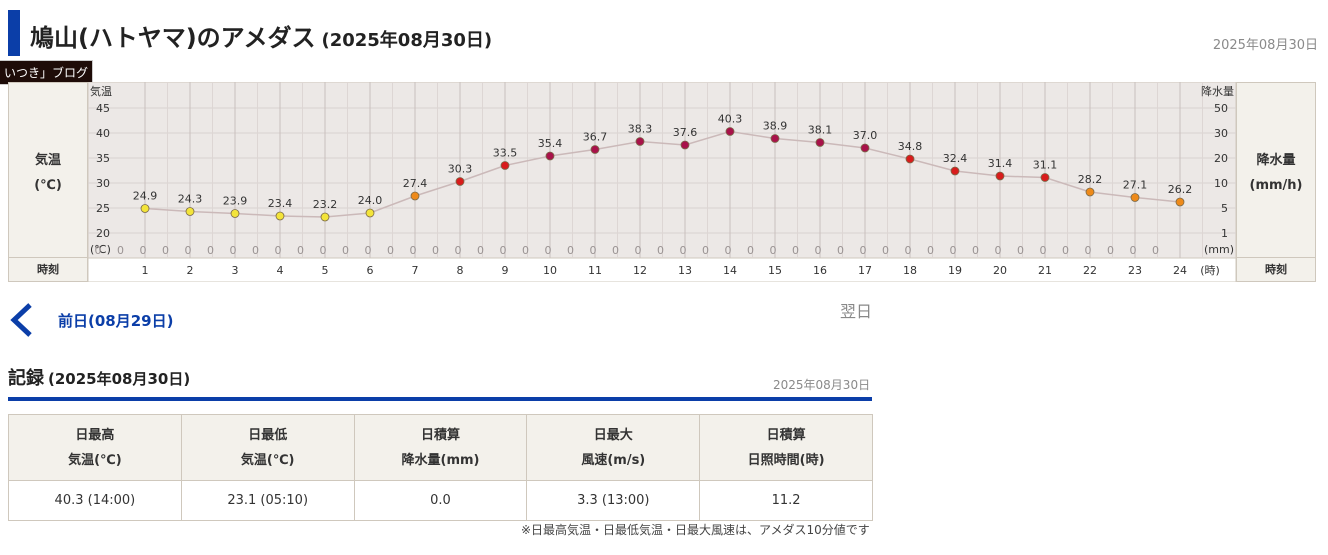  Describe the element at coordinates (1276, 170) in the screenshot. I see `precipitation-side-label: 降水量 (mm/h)` at that location.